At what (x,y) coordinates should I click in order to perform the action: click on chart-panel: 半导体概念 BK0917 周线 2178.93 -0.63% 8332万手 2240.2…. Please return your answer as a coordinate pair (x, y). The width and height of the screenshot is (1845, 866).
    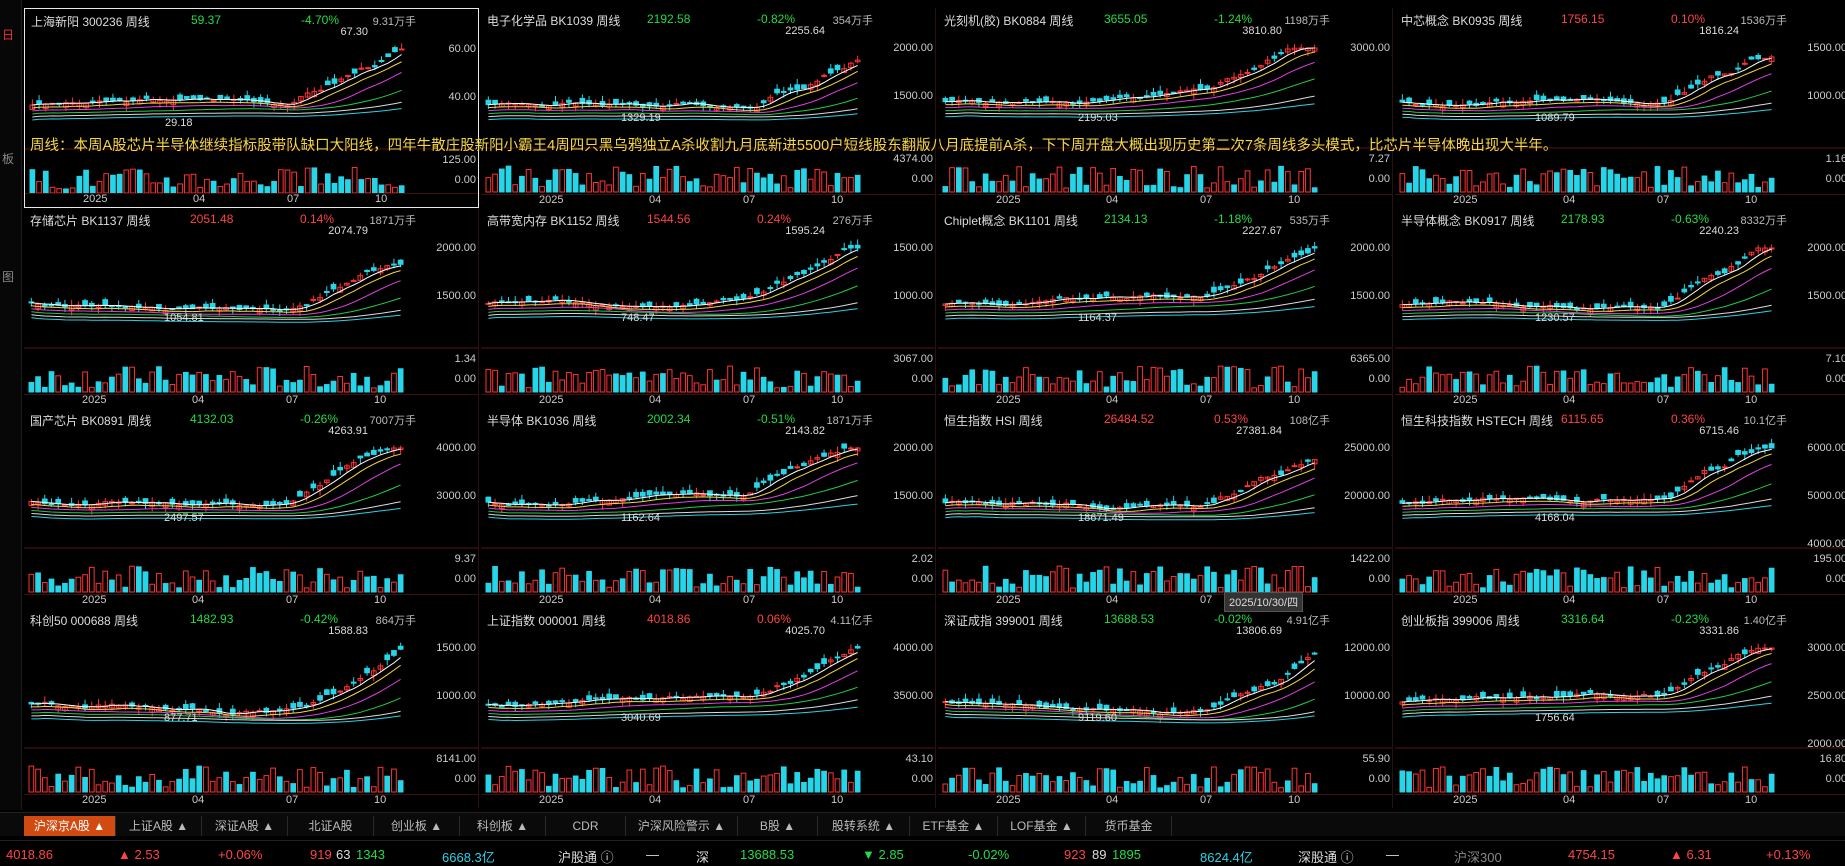
    Looking at the image, I should click on (1620, 308).